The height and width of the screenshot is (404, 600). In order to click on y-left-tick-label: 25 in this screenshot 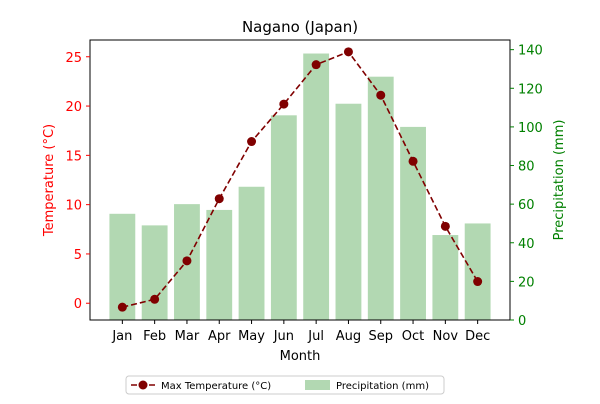, I will do `click(73, 58)`.